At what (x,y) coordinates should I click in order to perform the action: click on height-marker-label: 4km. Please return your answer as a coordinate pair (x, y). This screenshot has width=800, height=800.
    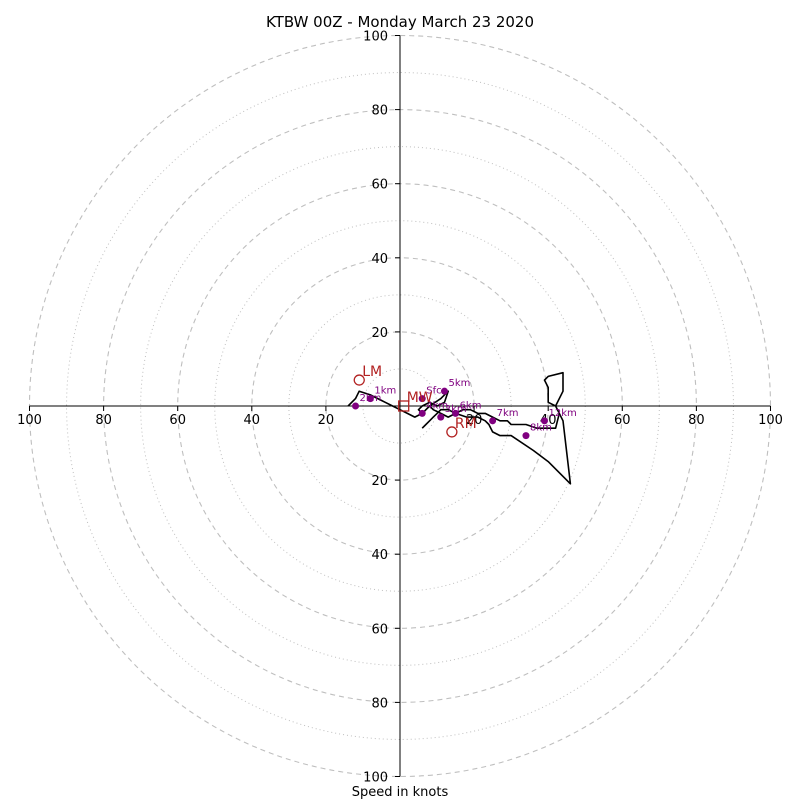
    Looking at the image, I should click on (437, 405).